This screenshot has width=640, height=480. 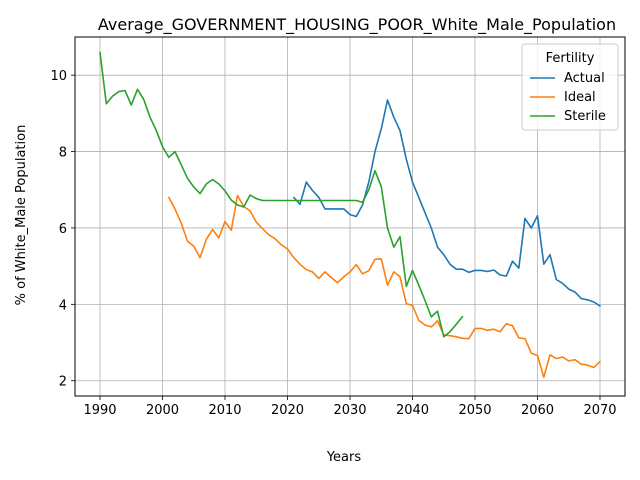 I want to click on x-tick-label: 2000, so click(x=162, y=410).